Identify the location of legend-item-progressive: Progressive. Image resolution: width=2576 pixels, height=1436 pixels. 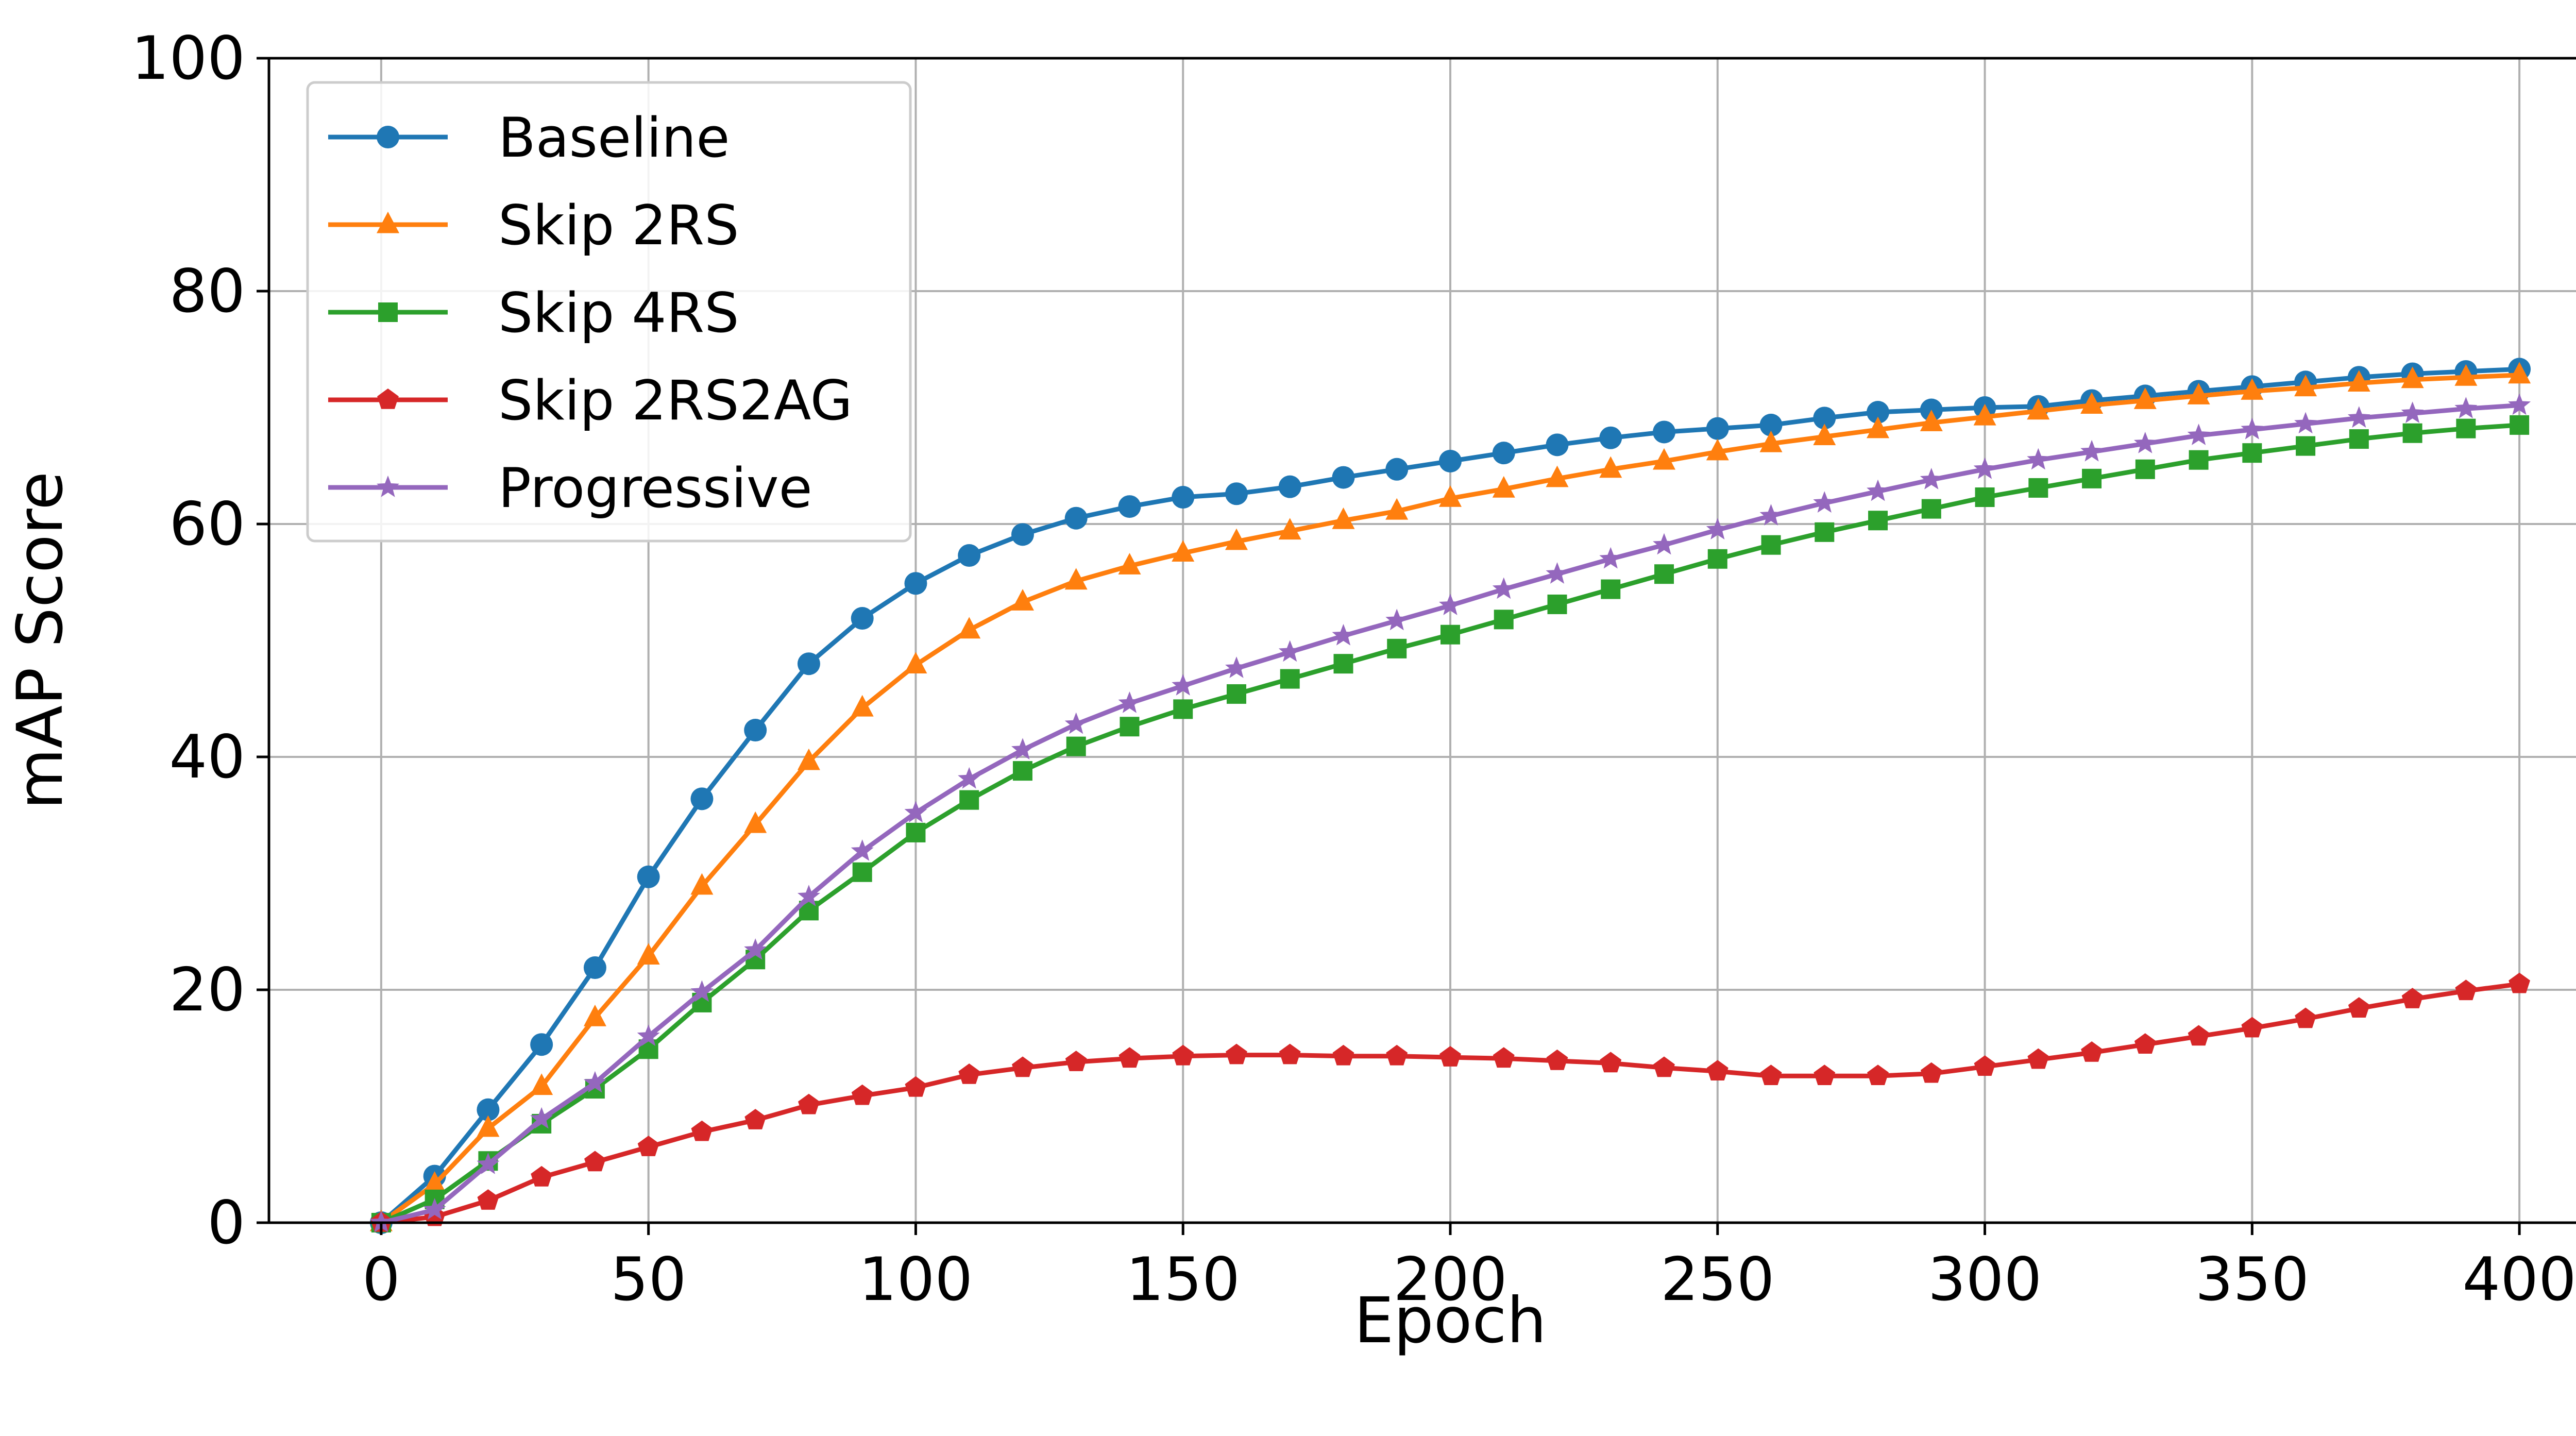
(570, 489).